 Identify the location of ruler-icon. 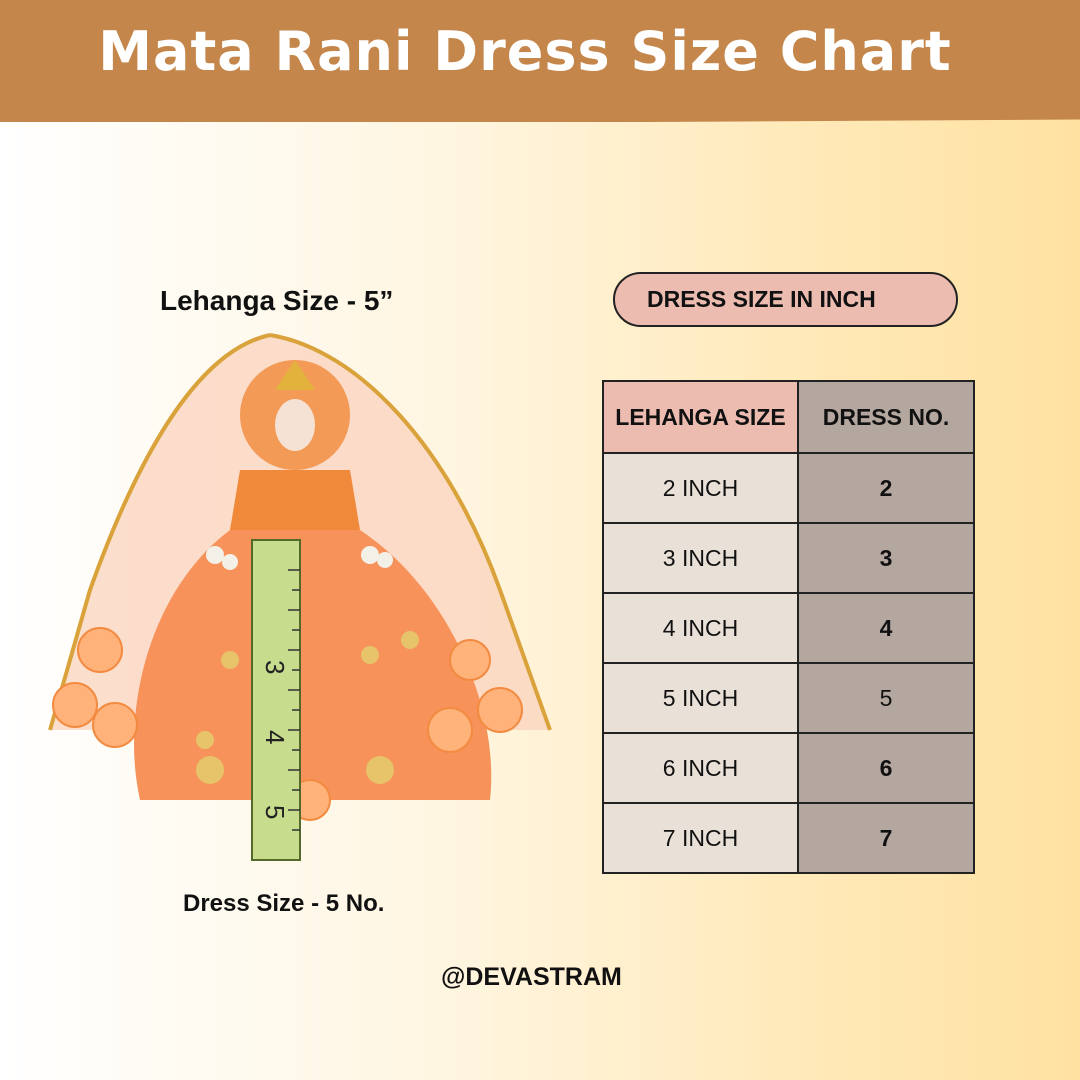
(276, 700).